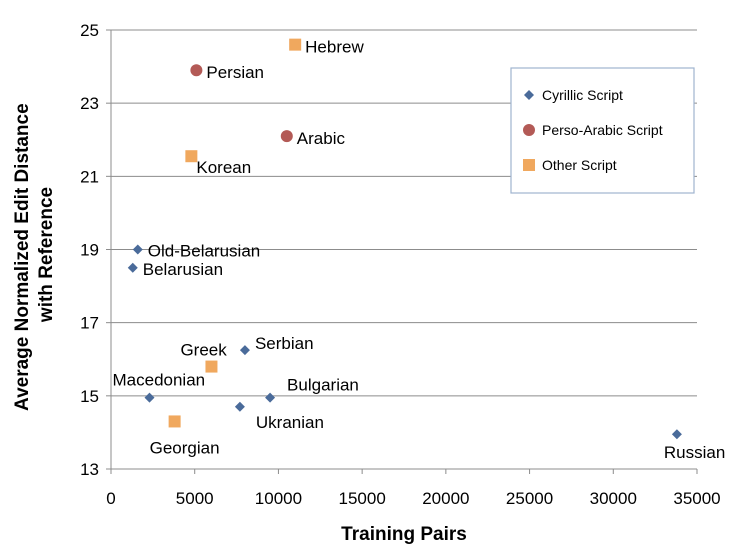 The height and width of the screenshot is (558, 744). I want to click on x-tick-label-5000: 5000, so click(195, 498).